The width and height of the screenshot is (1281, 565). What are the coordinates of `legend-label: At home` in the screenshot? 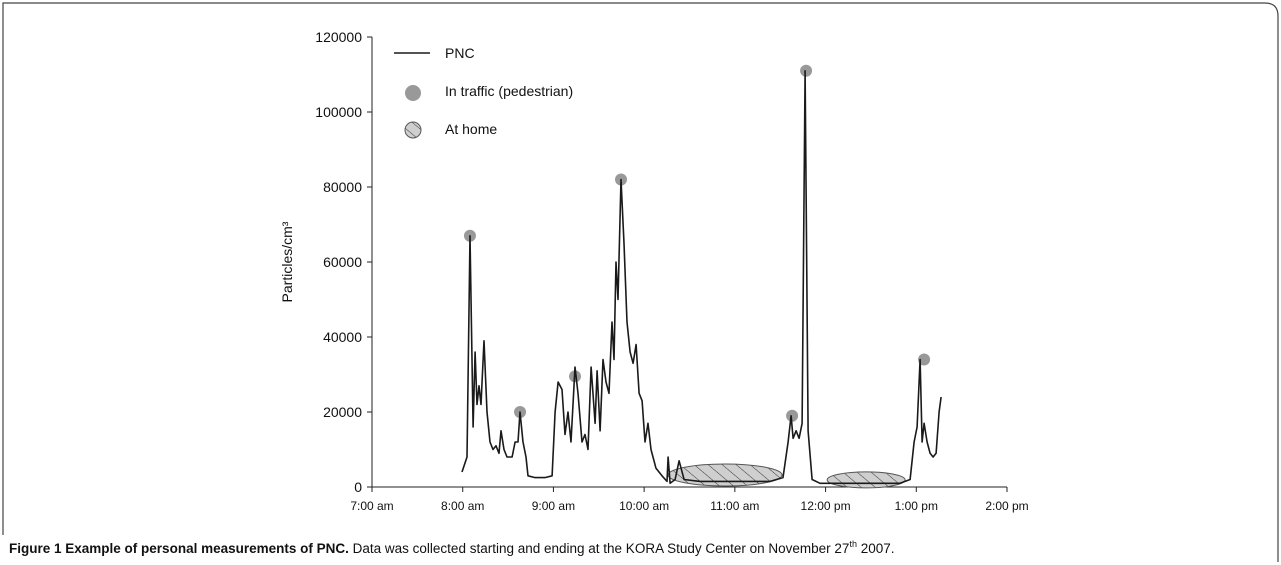 It's located at (471, 129).